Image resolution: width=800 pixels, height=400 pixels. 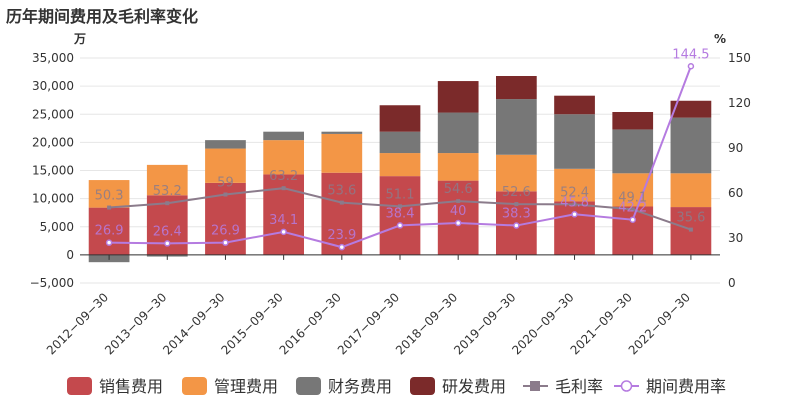 What do you see at coordinates (167, 231) in the screenshot?
I see `data-label: 26.4` at bounding box center [167, 231].